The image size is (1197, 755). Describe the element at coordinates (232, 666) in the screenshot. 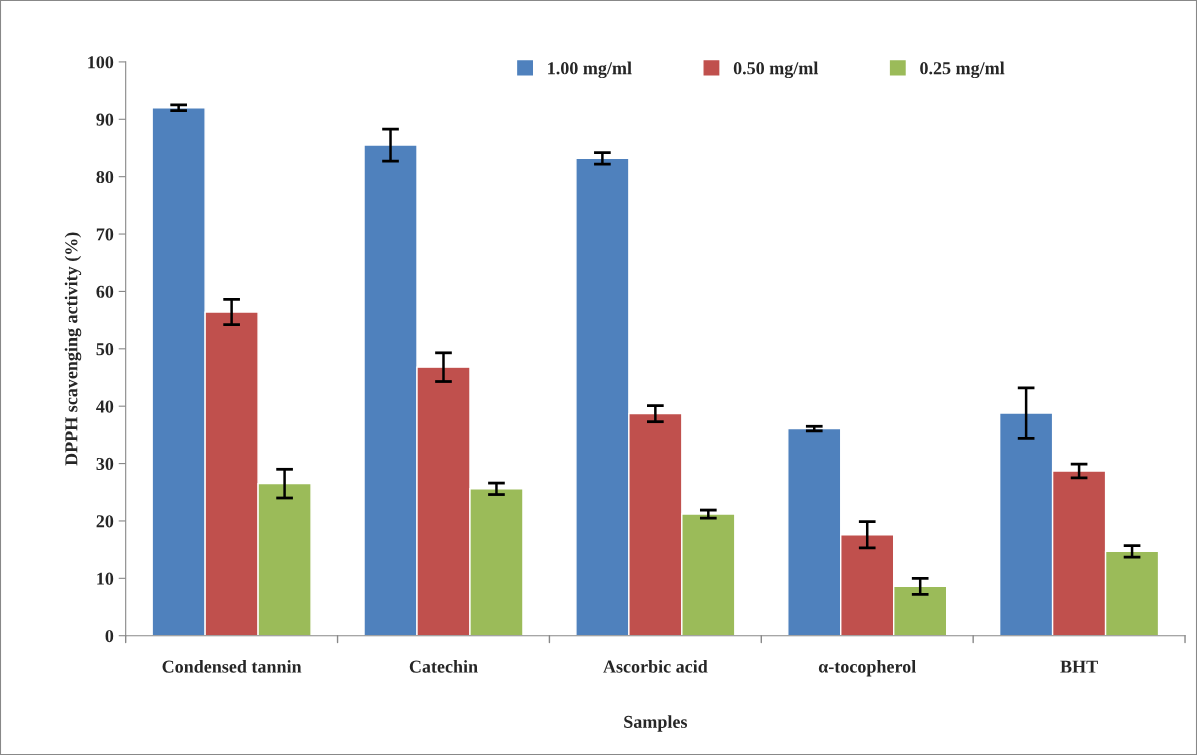

I see `x-tick-label: Condensed tannin` at that location.